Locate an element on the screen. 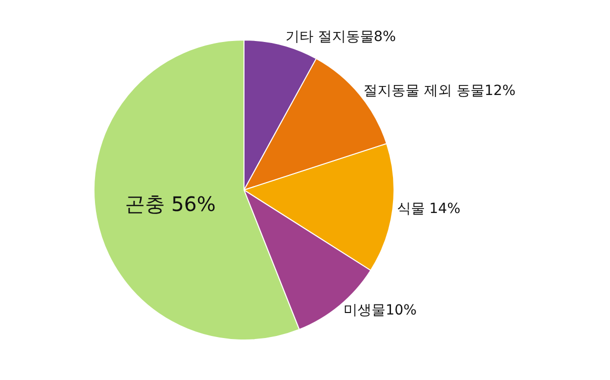 This screenshot has height=380, width=610. slice-label: 곤충 56% is located at coordinates (170, 204).